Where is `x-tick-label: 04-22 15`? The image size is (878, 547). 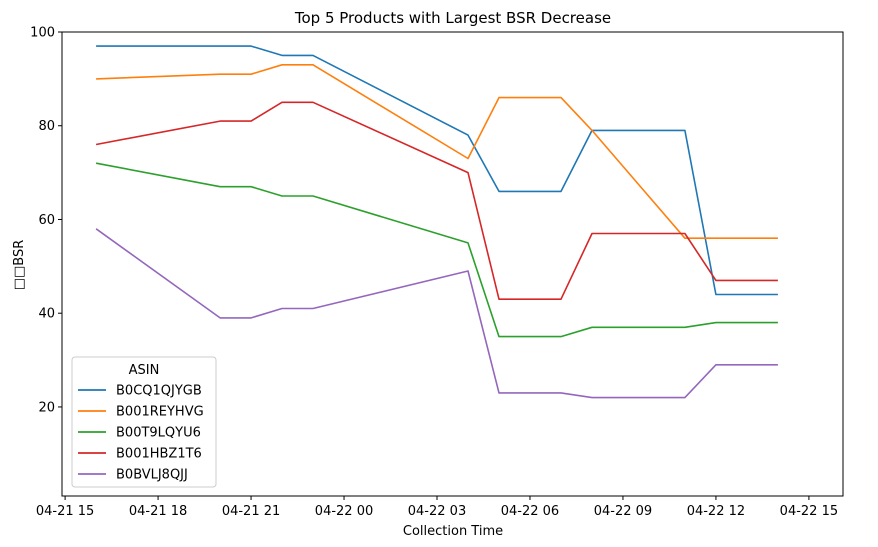
x-tick-label: 04-22 15 is located at coordinates (809, 511).